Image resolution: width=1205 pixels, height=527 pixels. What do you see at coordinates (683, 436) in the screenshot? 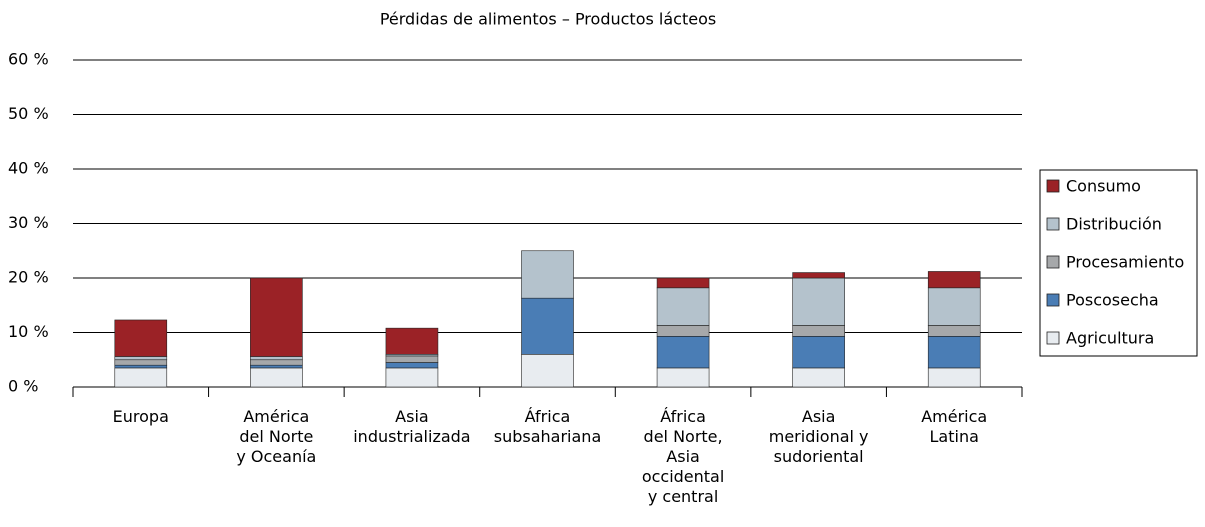
I see `x-tick-line: del Norte,` at bounding box center [683, 436].